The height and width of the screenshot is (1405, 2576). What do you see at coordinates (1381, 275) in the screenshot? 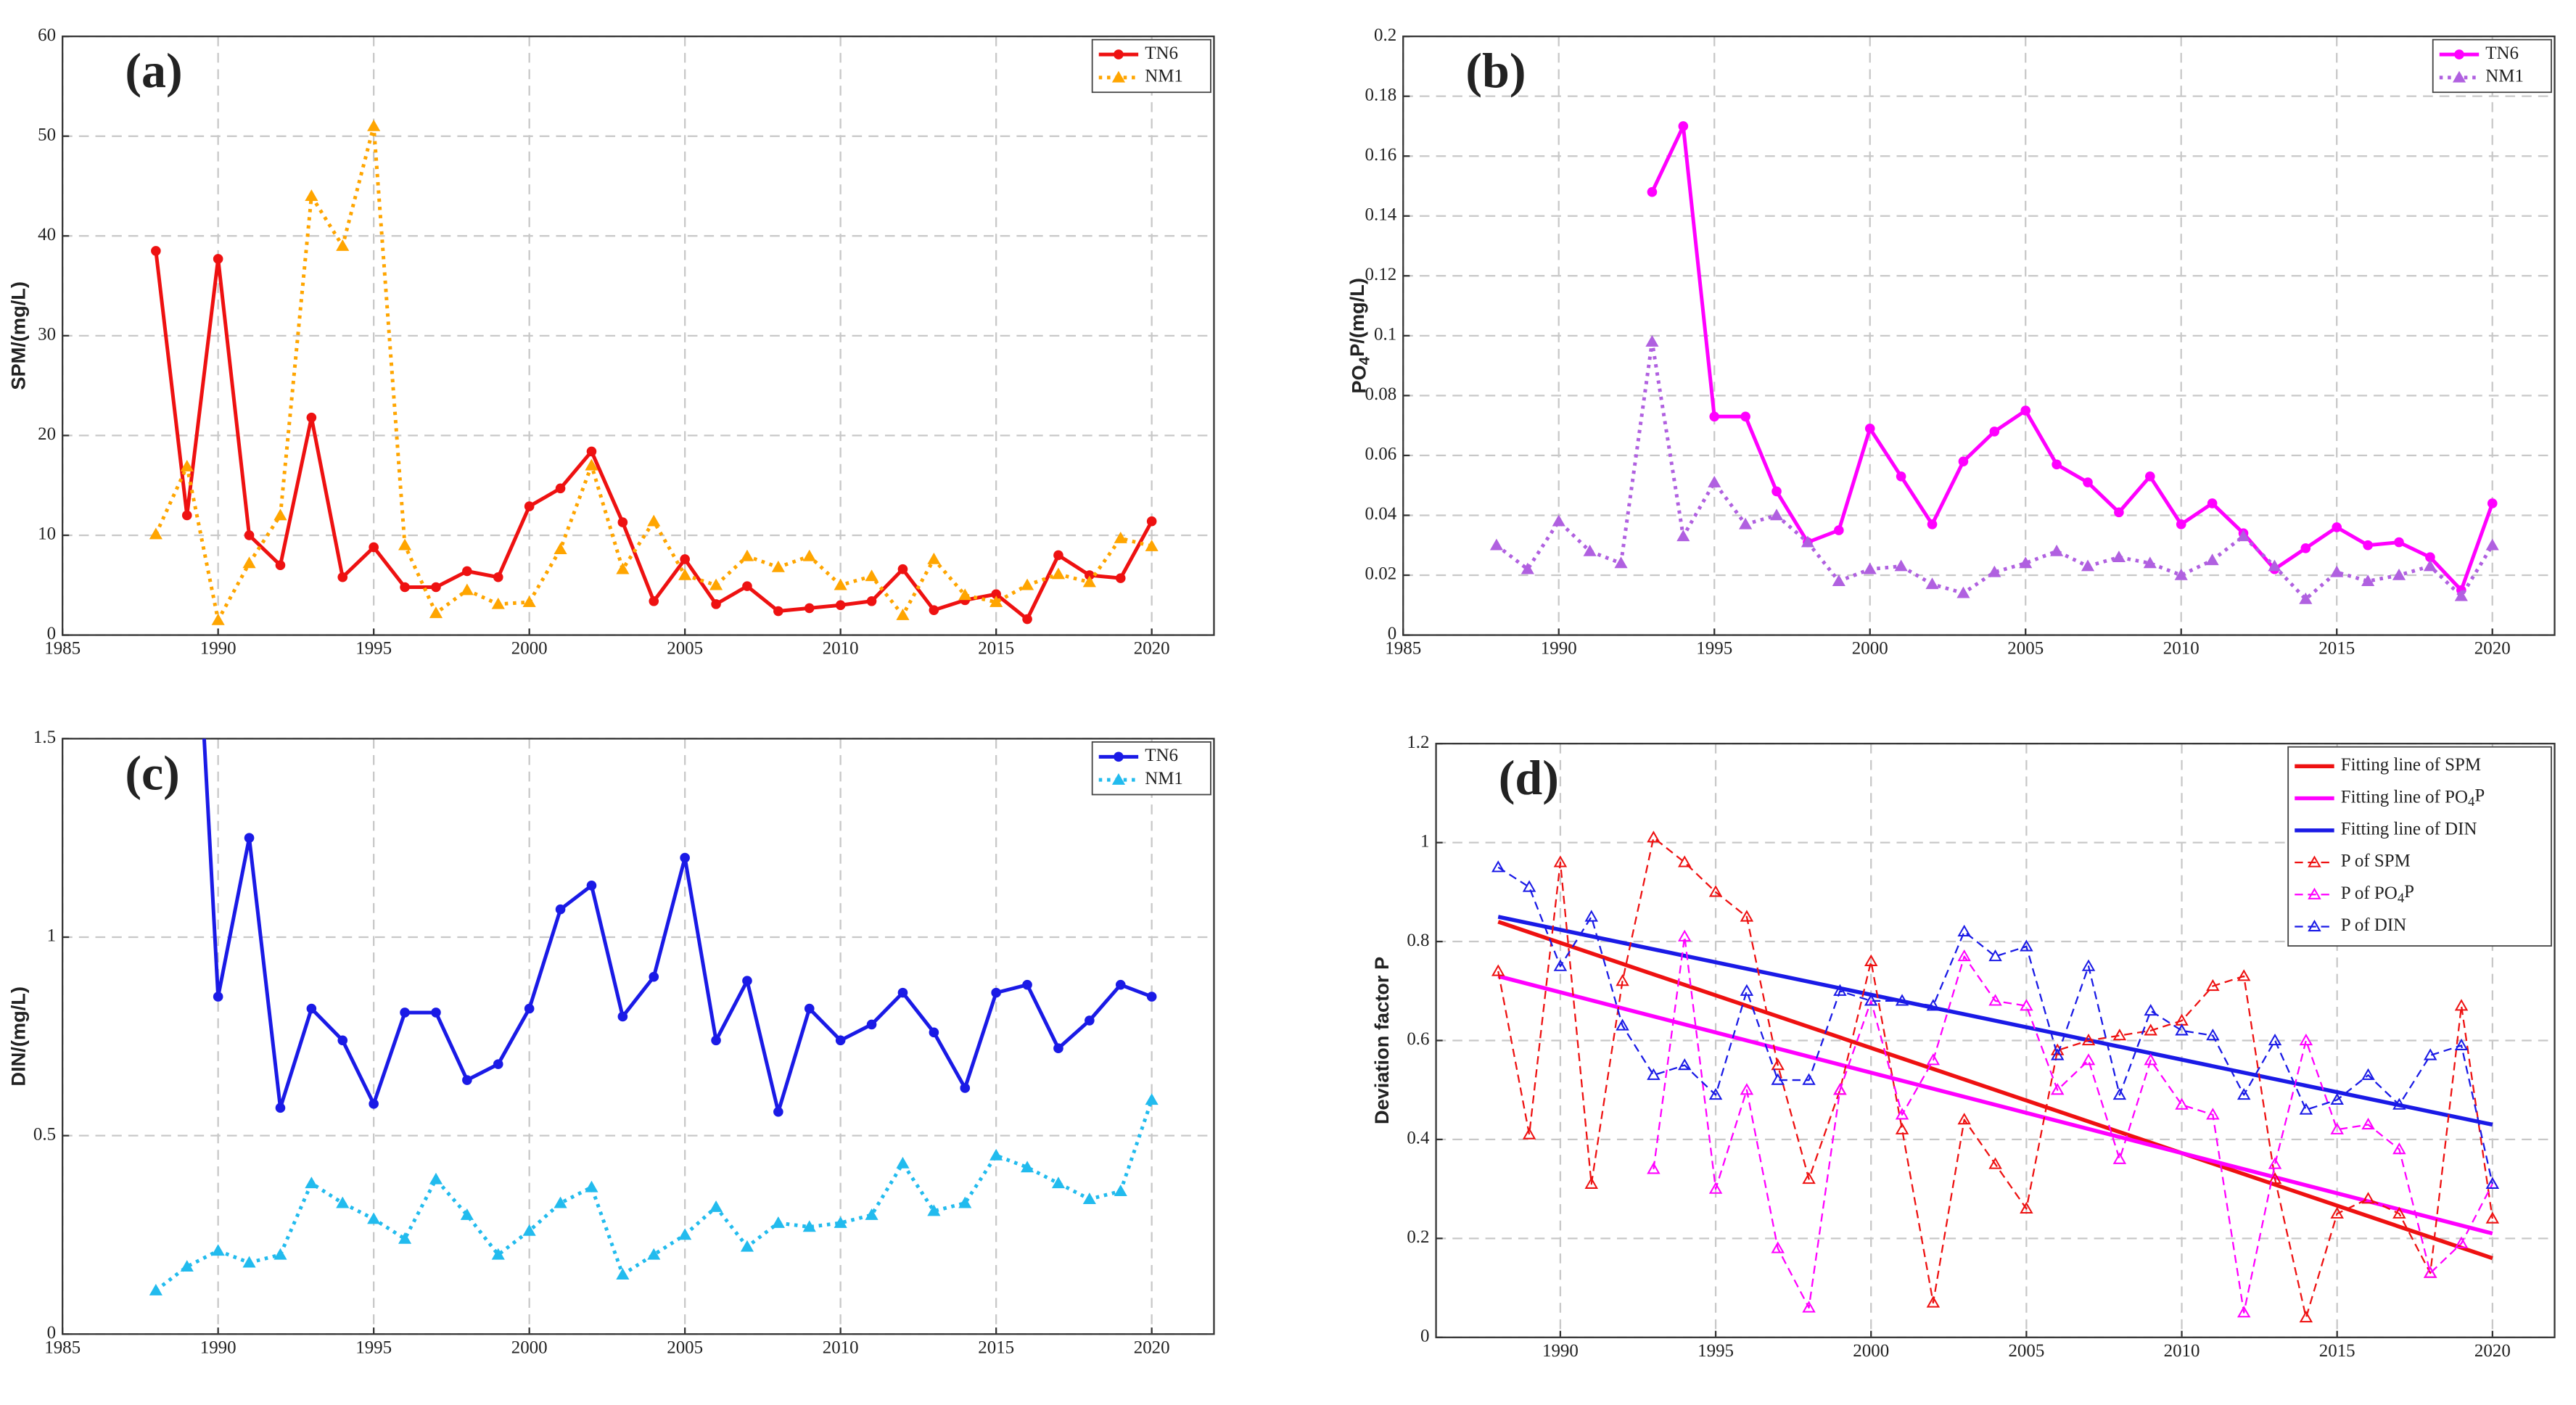
I see `y-tick-label: 0.12` at bounding box center [1381, 275].